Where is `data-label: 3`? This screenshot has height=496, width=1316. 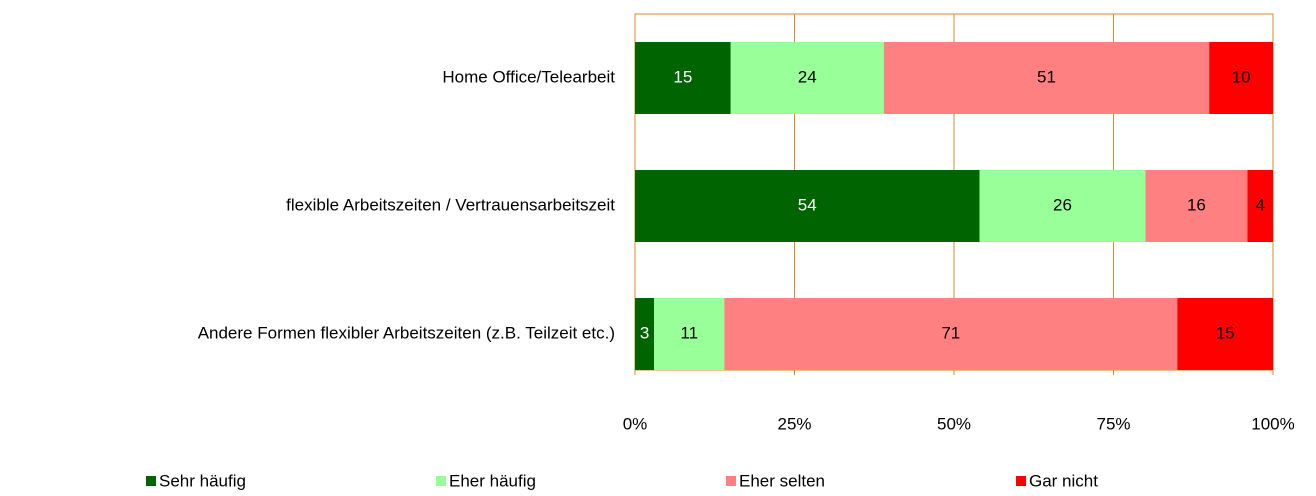 data-label: 3 is located at coordinates (644, 332).